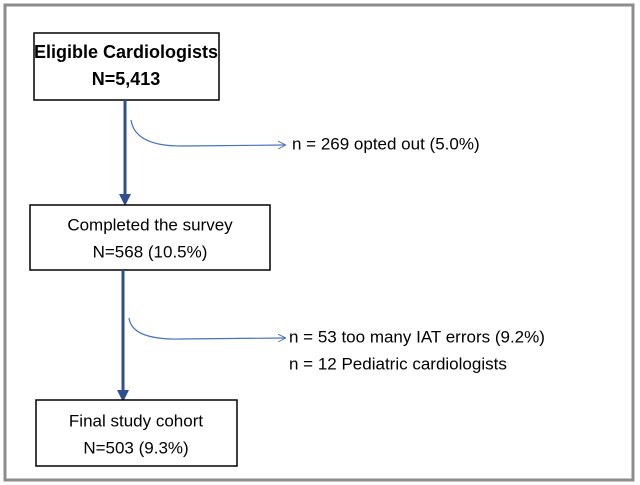 The width and height of the screenshot is (640, 485). I want to click on node-label: Eligible Cardiologists, so click(126, 52).